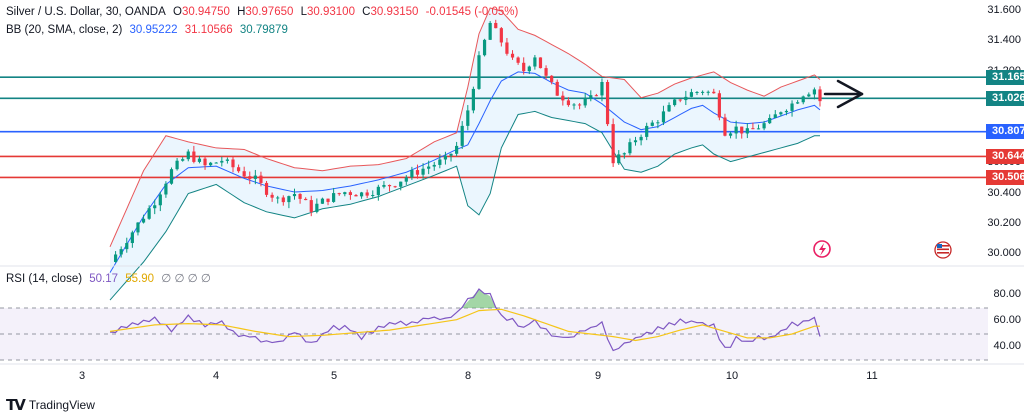 The height and width of the screenshot is (415, 1024). What do you see at coordinates (334, 376) in the screenshot?
I see `time-tick-label: 5` at bounding box center [334, 376].